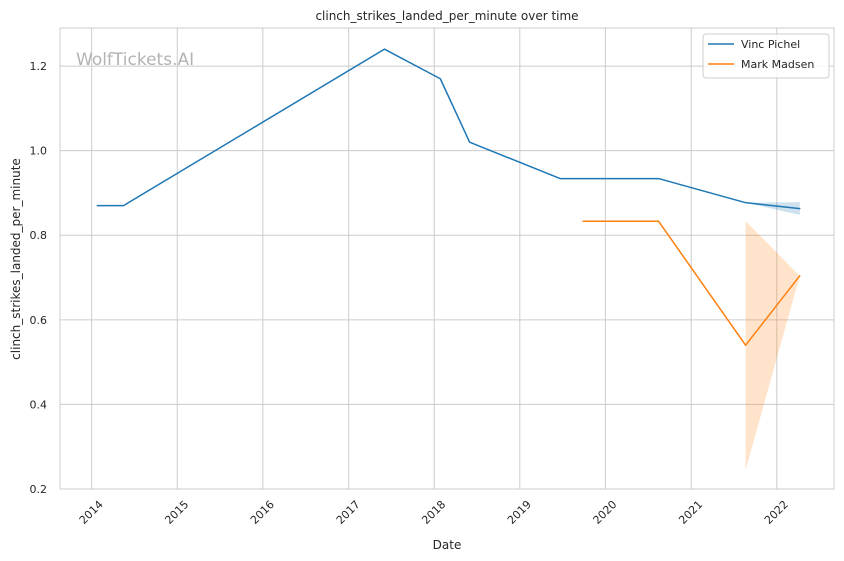 The height and width of the screenshot is (561, 844). I want to click on y-axis-title: clinch_strikes_landed_per_minute, so click(16, 259).